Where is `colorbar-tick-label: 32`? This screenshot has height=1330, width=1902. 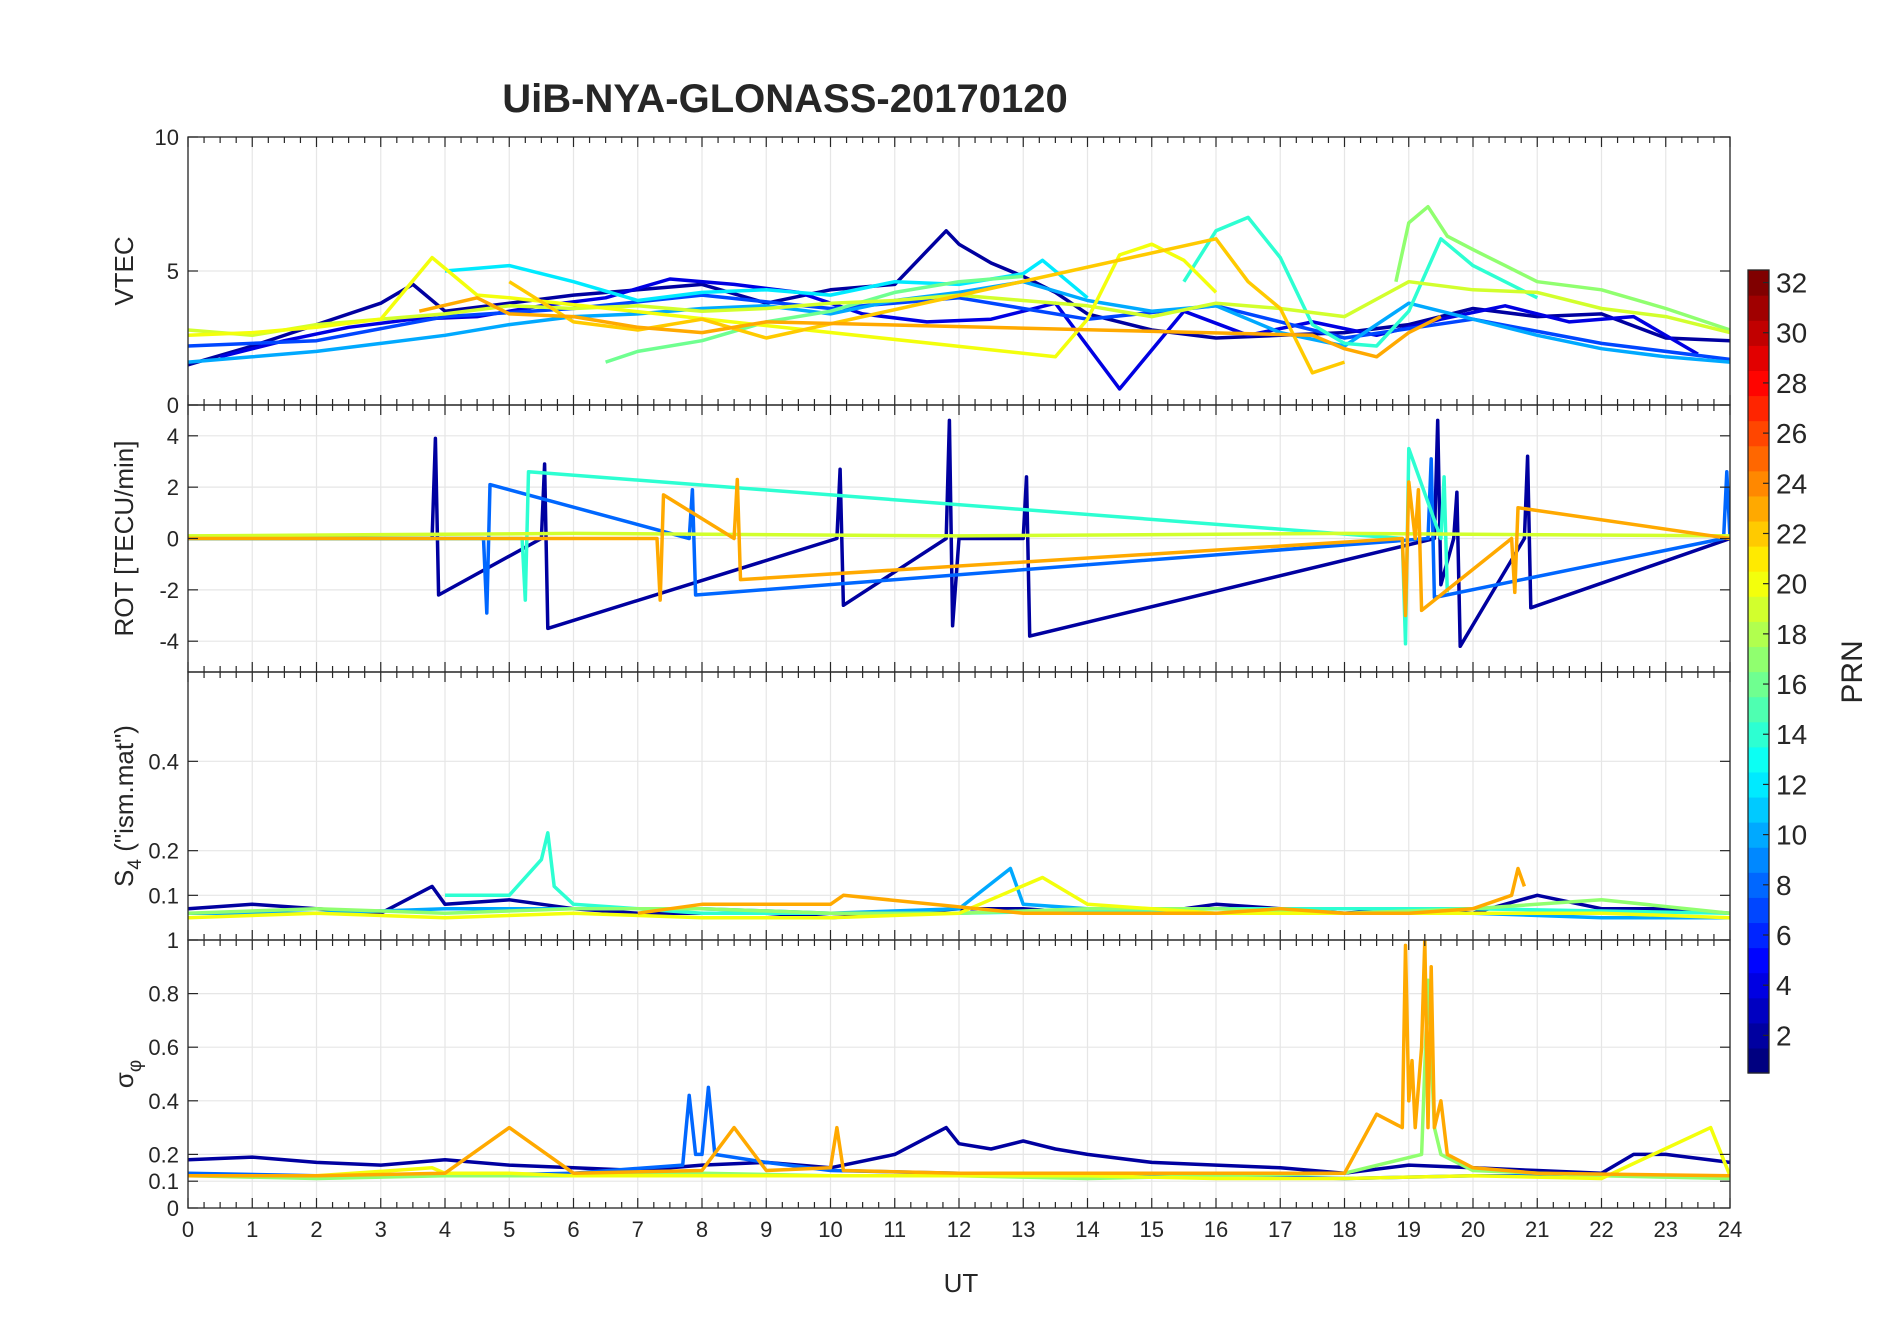 colorbar-tick-label: 32 is located at coordinates (1791, 283).